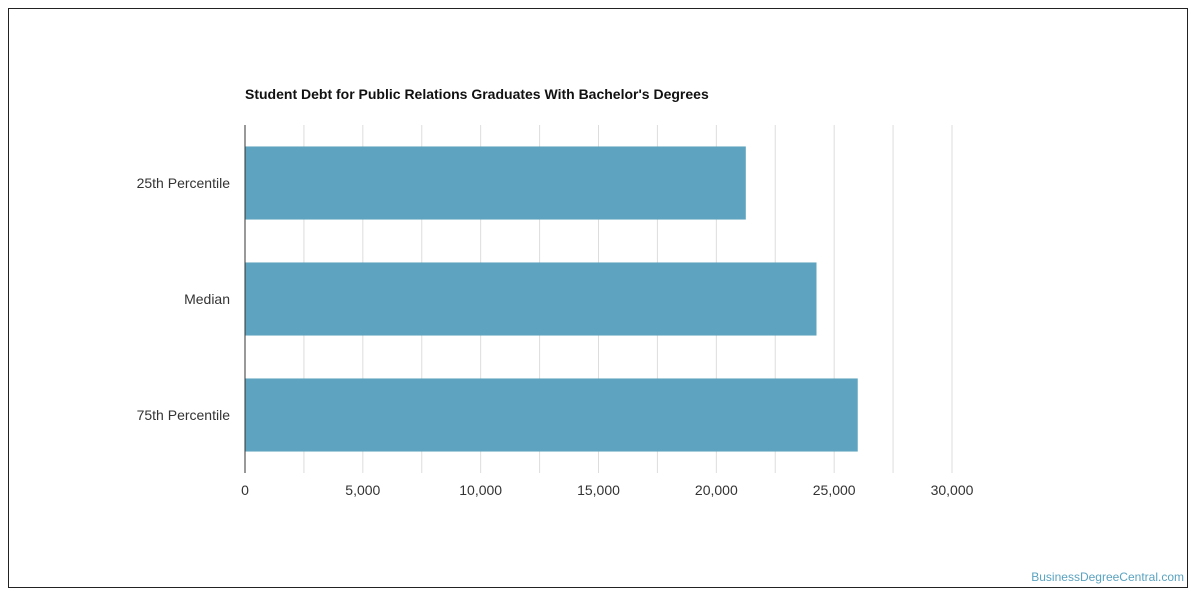 The image size is (1200, 600). I want to click on x-tick-label: 20,000, so click(716, 490).